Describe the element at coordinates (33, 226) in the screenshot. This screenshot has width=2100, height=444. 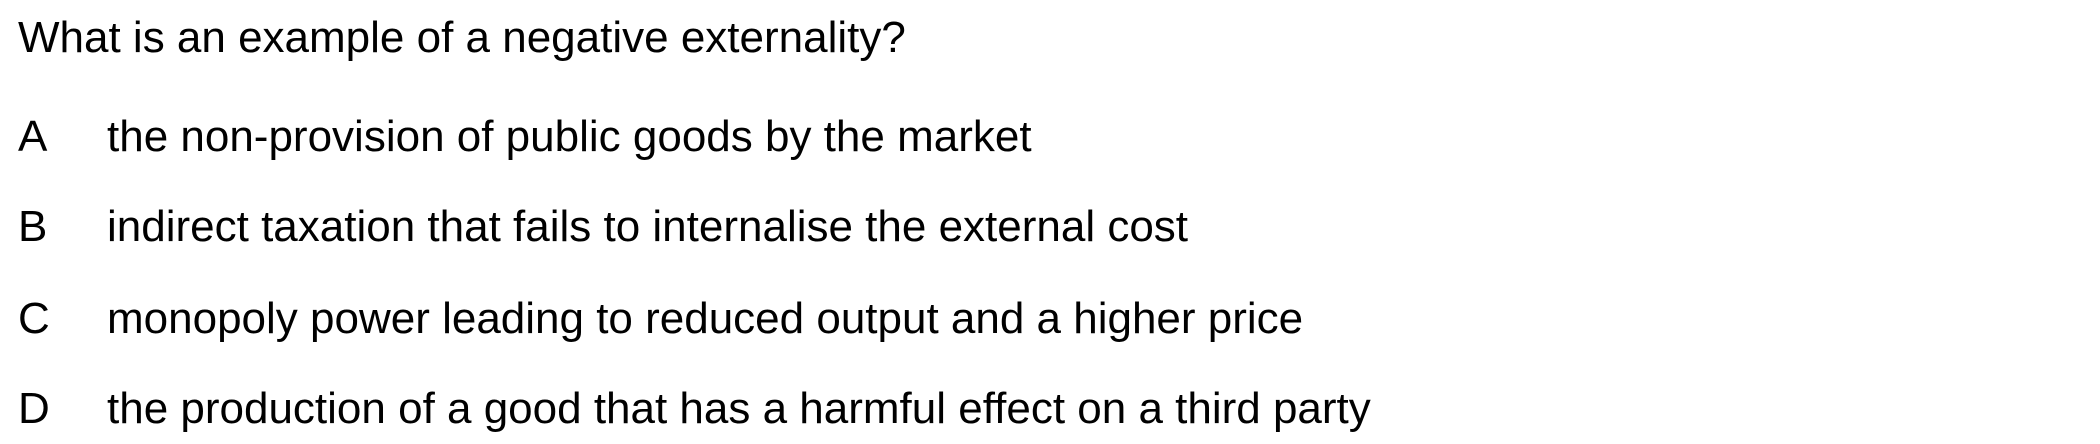
I see `option-letter: B` at that location.